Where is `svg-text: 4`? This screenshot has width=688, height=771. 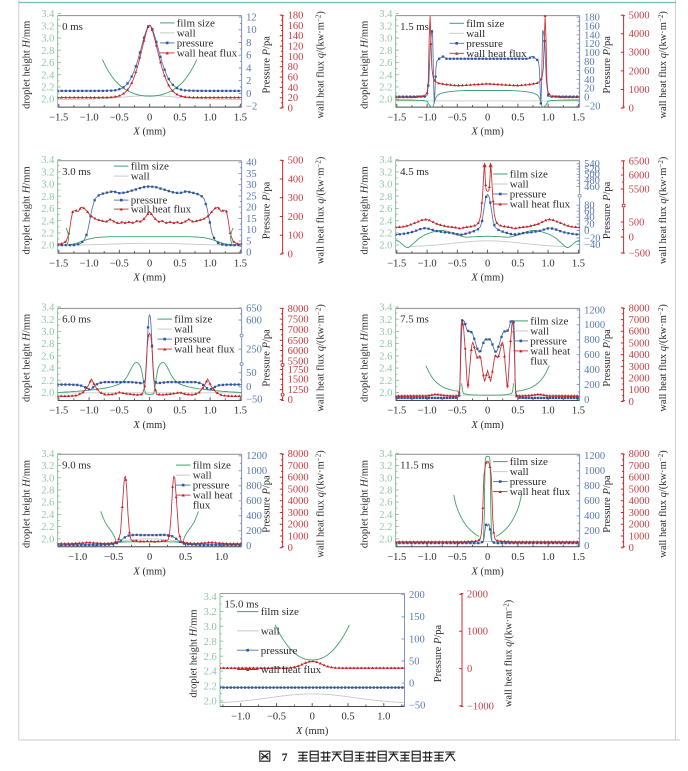
svg-text: 4 is located at coordinates (249, 68).